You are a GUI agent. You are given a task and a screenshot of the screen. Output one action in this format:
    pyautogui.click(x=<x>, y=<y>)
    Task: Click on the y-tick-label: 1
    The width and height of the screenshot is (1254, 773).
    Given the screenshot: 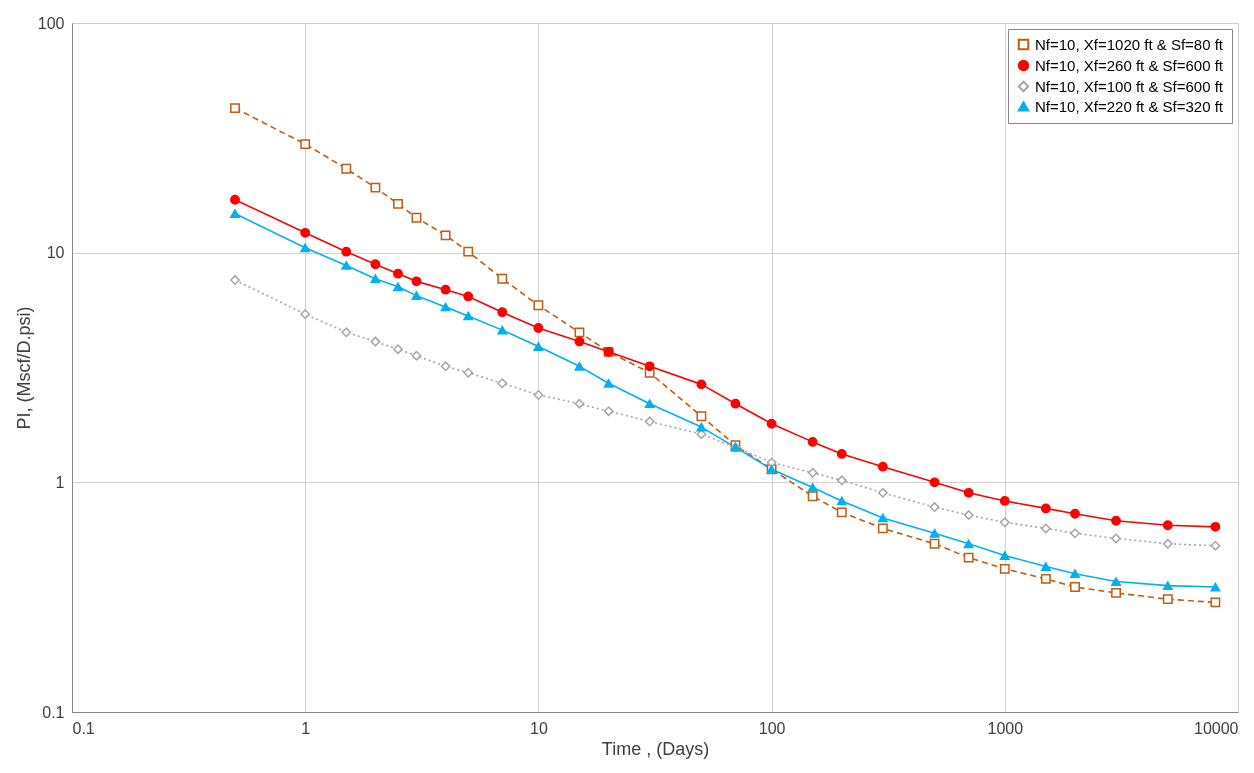 What is the action you would take?
    pyautogui.click(x=60, y=482)
    